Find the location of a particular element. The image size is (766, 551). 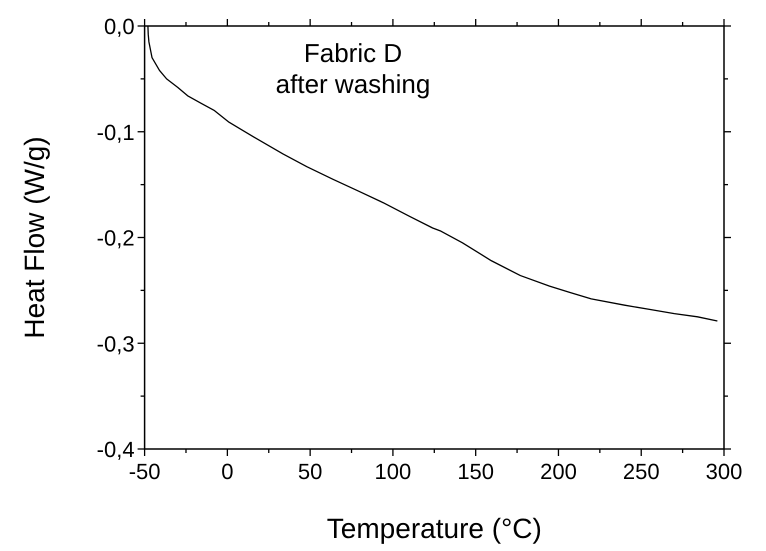

x-tick-label: 250 is located at coordinates (641, 471).